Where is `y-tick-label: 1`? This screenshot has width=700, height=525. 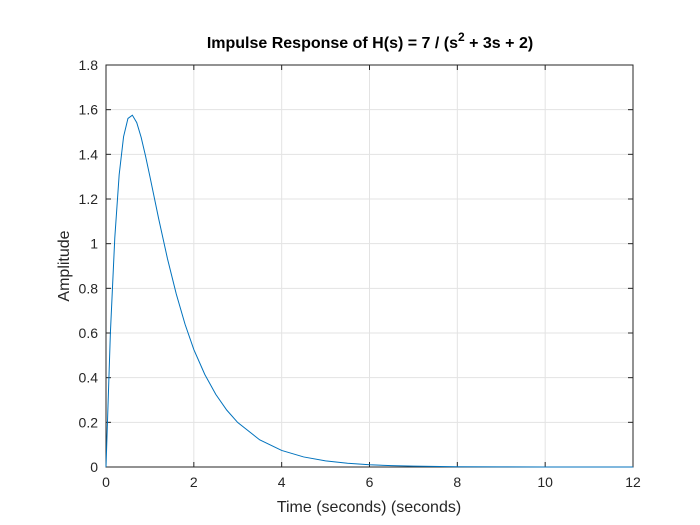
y-tick-label: 1 is located at coordinates (94, 244).